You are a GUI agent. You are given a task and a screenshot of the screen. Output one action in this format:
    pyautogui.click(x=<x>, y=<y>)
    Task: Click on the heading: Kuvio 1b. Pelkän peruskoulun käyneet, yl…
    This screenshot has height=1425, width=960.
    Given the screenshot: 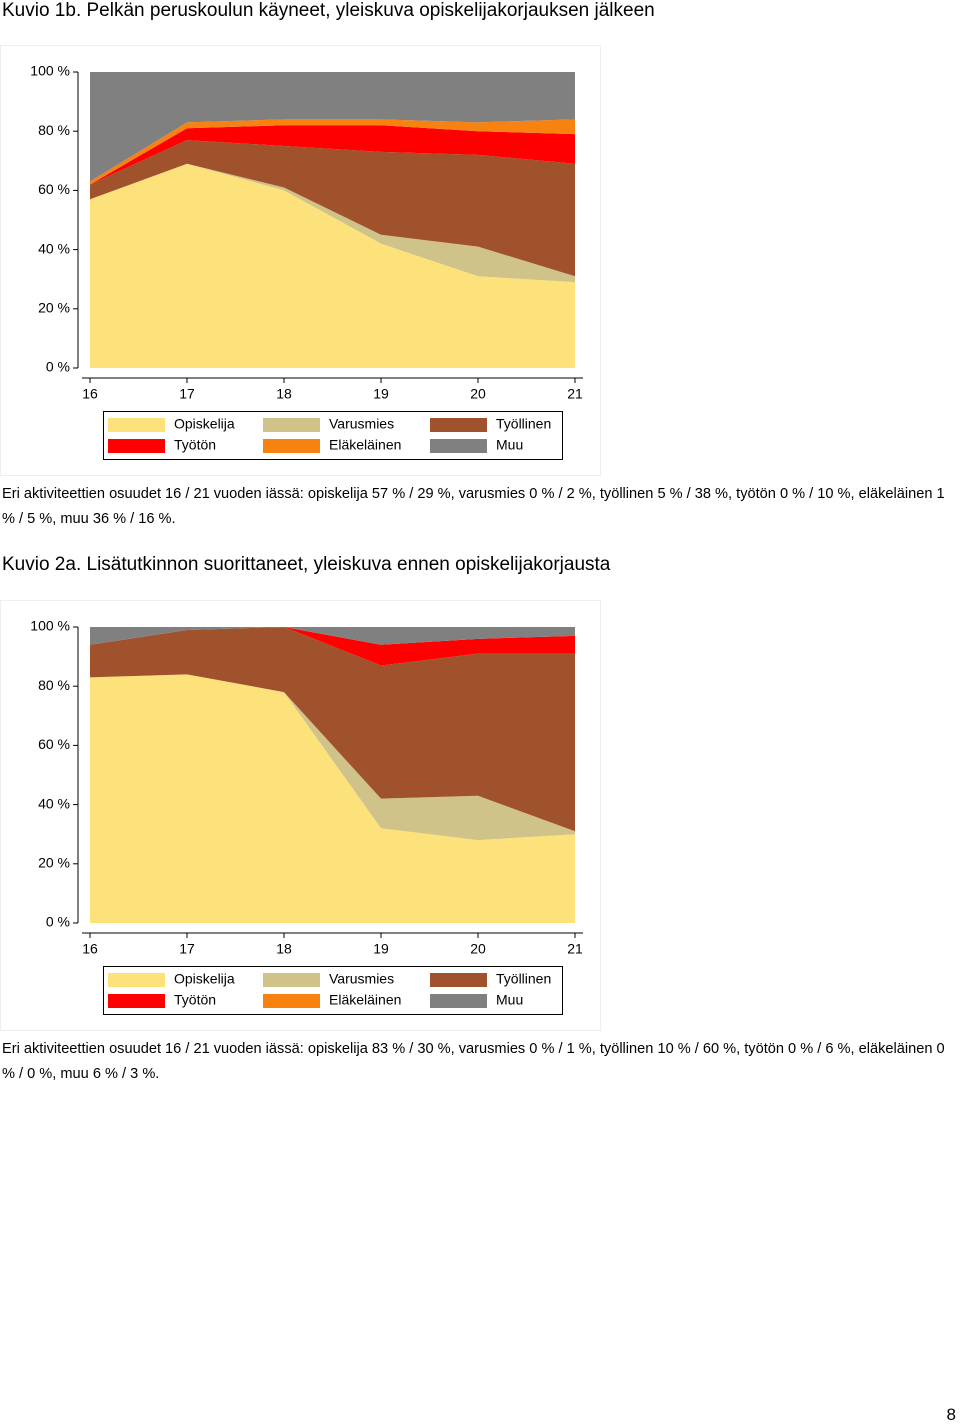 What is the action you would take?
    pyautogui.click(x=328, y=10)
    